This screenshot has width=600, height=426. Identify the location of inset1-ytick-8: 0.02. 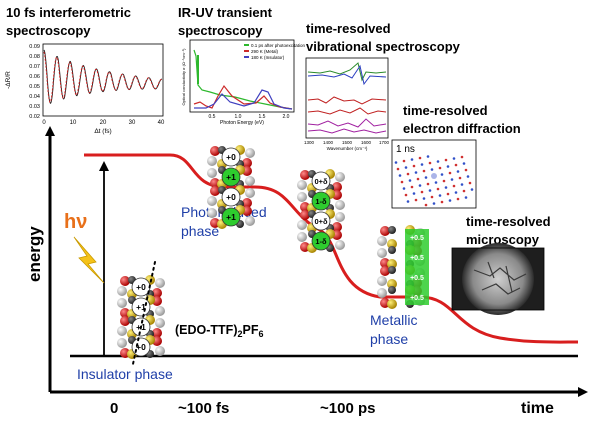
(34, 117).